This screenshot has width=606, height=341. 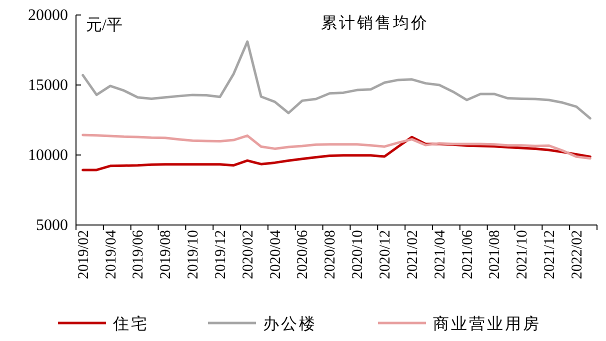 What do you see at coordinates (577, 255) in the screenshot?
I see `x-tick-label: 2022/02` at bounding box center [577, 255].